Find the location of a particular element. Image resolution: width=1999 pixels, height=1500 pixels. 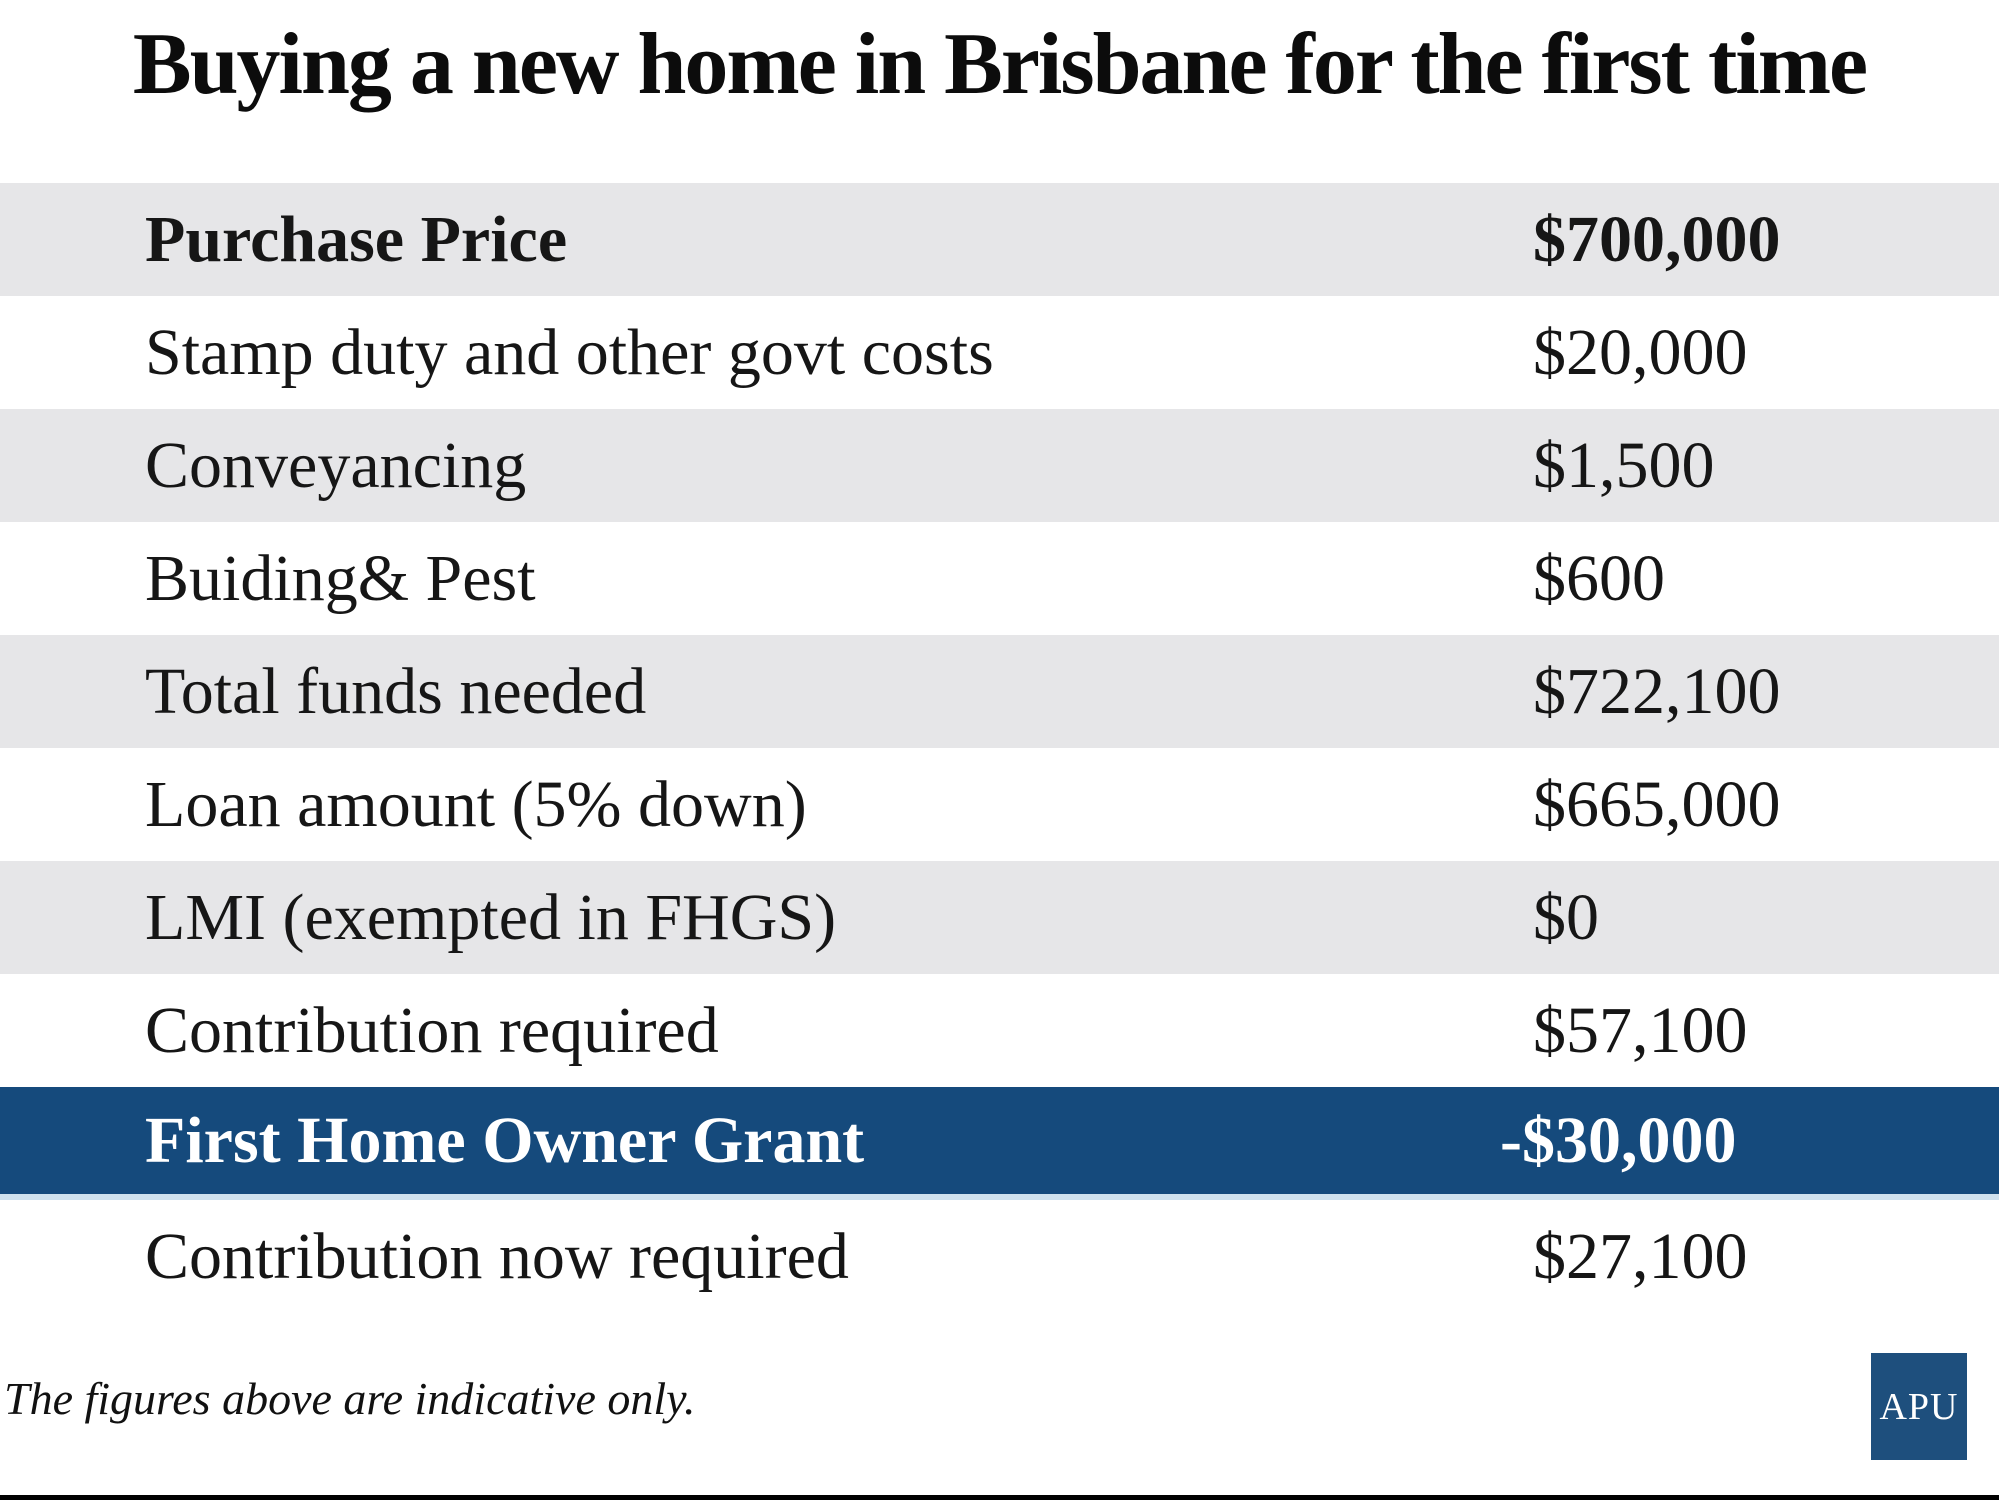

row-label: Buiding& Pest is located at coordinates (340, 578).